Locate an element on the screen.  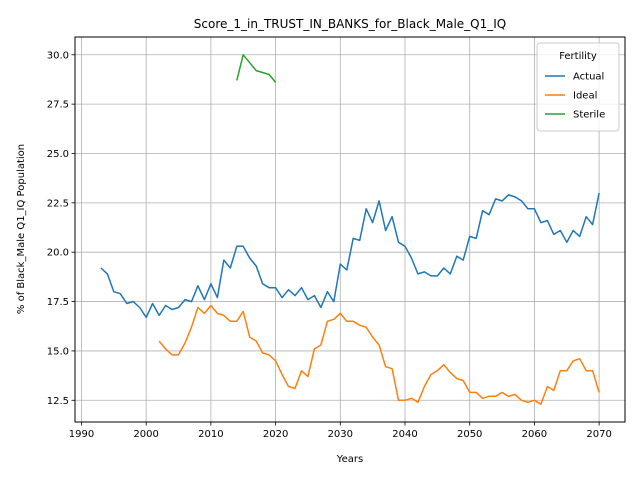
x-tick-label: 1990 is located at coordinates (81, 434).